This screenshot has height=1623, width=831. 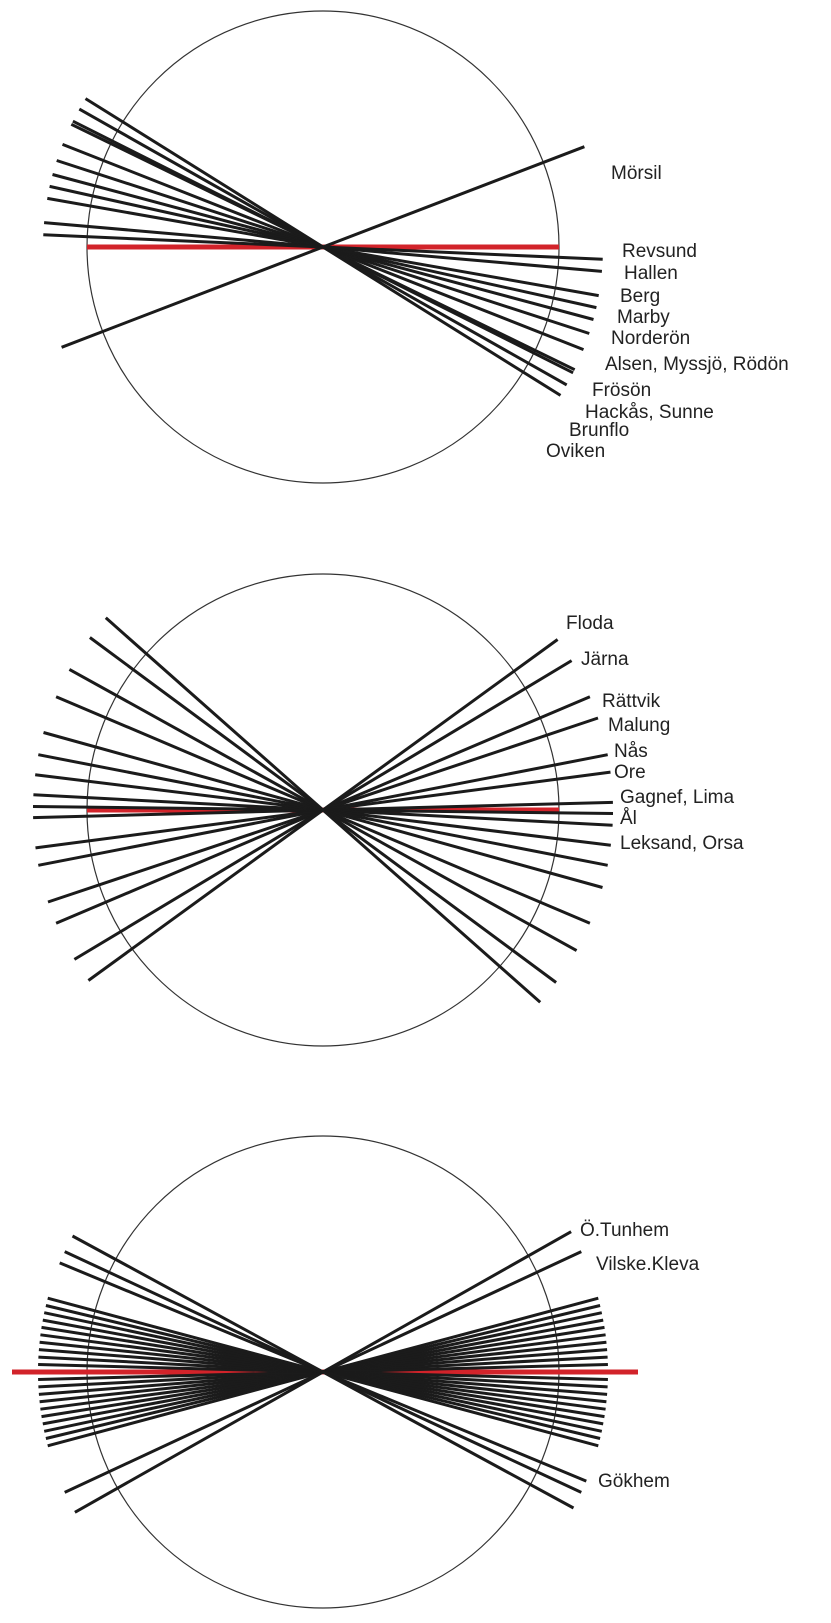 I want to click on place-label-rattvik: Rättvik, so click(x=631, y=701).